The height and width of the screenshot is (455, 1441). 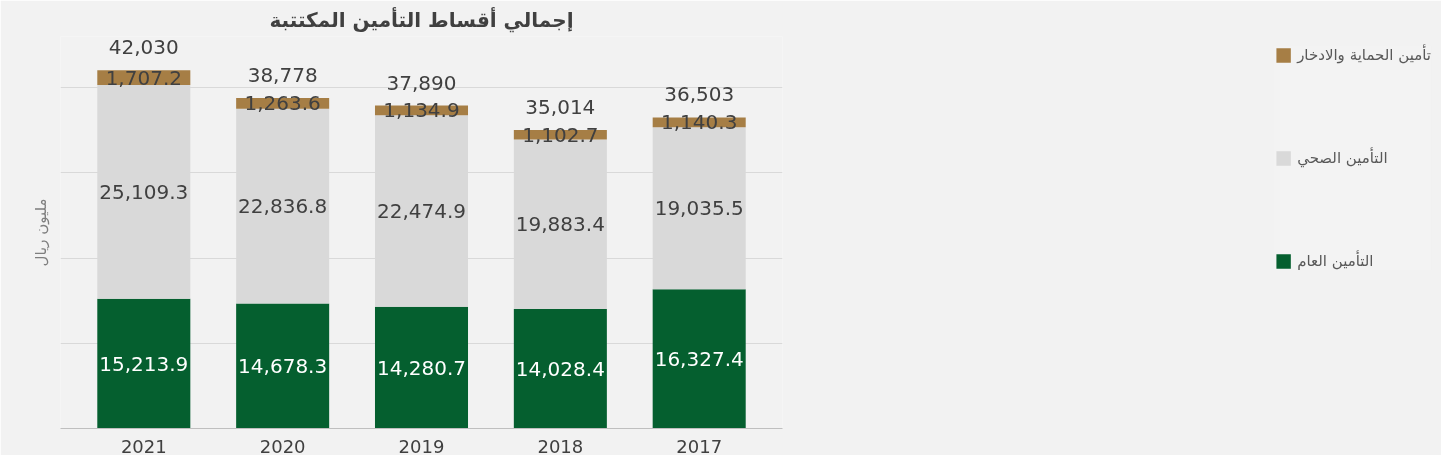 I want to click on data-label: 14,028.4, so click(x=560, y=368).